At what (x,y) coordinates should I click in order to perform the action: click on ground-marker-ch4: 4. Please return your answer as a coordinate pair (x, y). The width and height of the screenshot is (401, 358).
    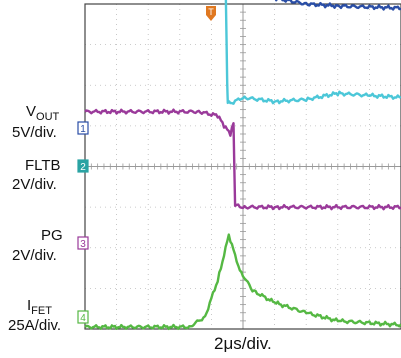
    Looking at the image, I should click on (83, 317).